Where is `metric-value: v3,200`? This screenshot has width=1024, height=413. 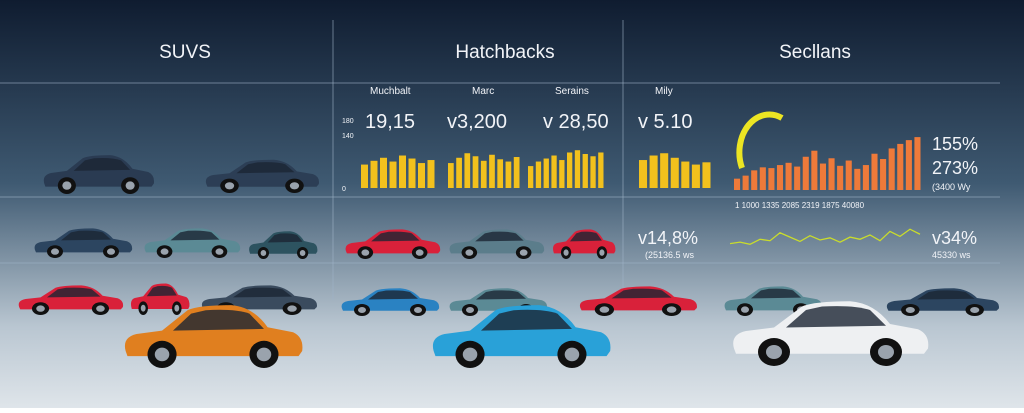 metric-value: v3,200 is located at coordinates (477, 122).